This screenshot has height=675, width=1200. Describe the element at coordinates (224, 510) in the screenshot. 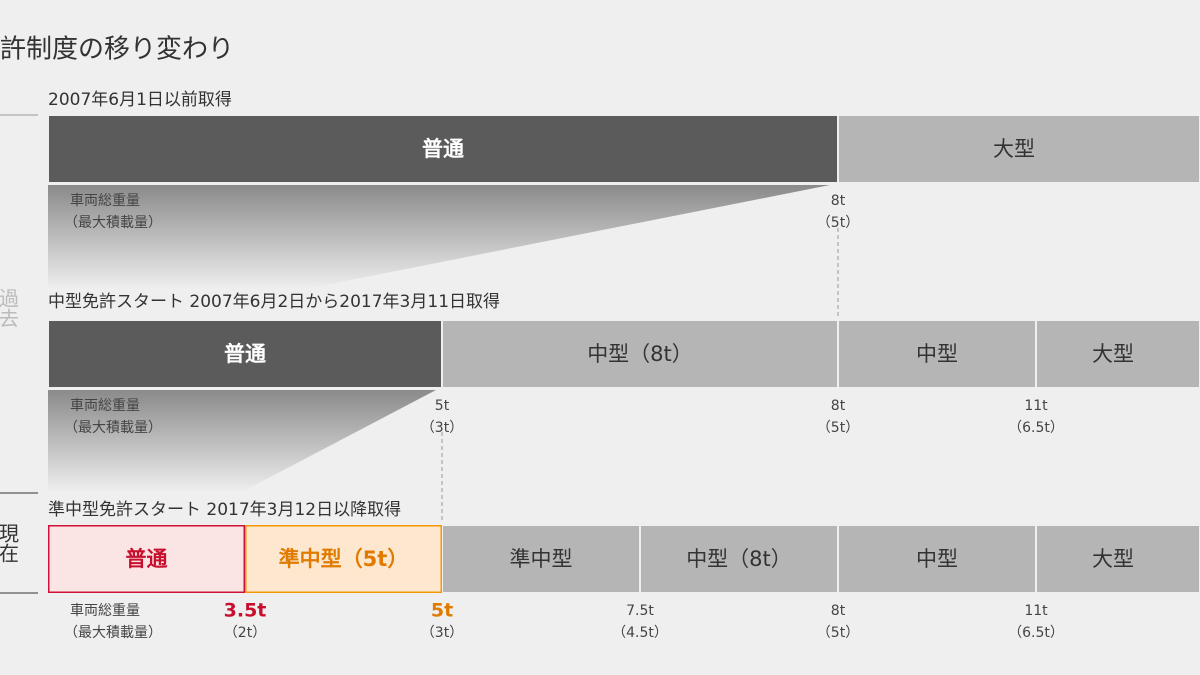

I see `section-header: 準中型免許スタート 2017年3月12日以降取得` at that location.